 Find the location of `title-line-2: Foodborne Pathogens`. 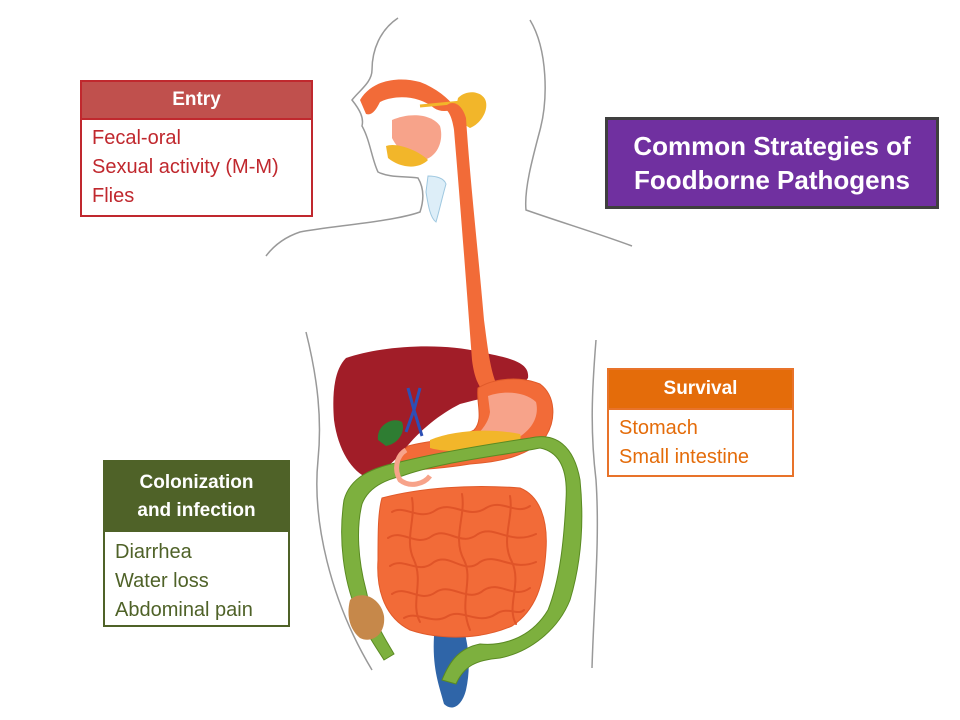

title-line-2: Foodborne Pathogens is located at coordinates (772, 180).